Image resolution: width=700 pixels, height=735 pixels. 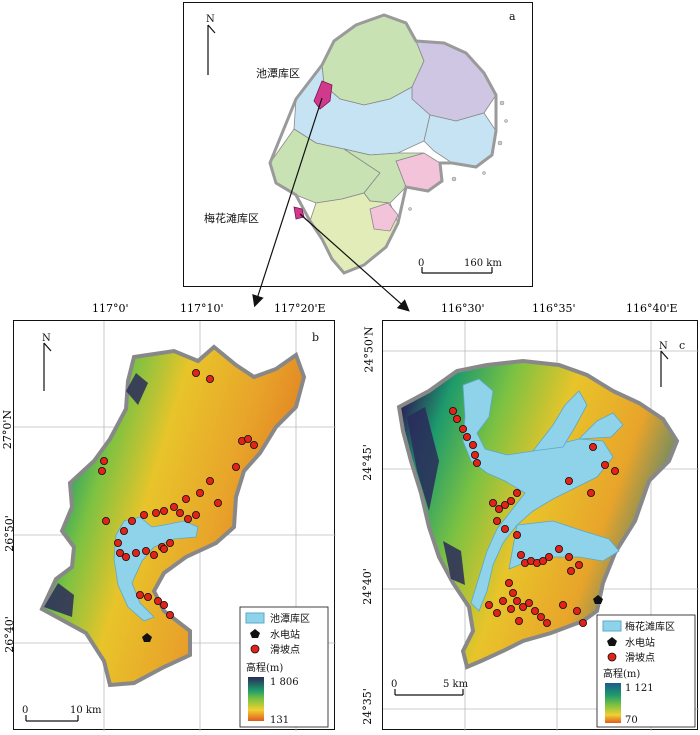 I want to click on svg-text: 160 km, so click(x=483, y=263).